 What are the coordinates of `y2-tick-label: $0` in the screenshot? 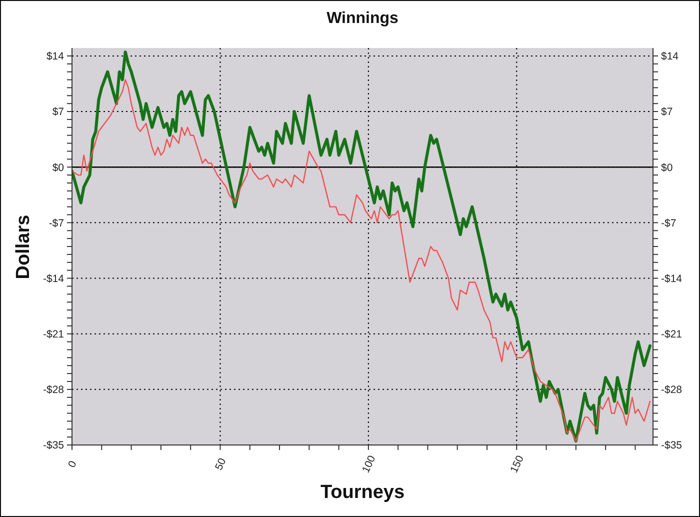 It's located at (667, 168).